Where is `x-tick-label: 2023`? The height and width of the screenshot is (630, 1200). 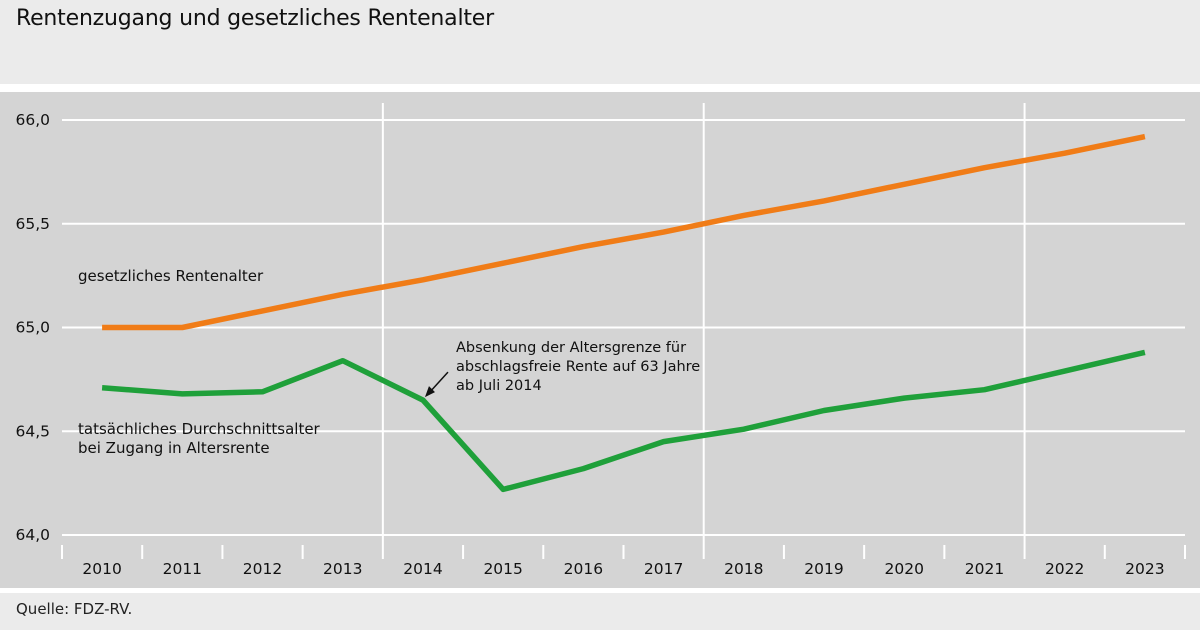
x-tick-label: 2023 is located at coordinates (1144, 569).